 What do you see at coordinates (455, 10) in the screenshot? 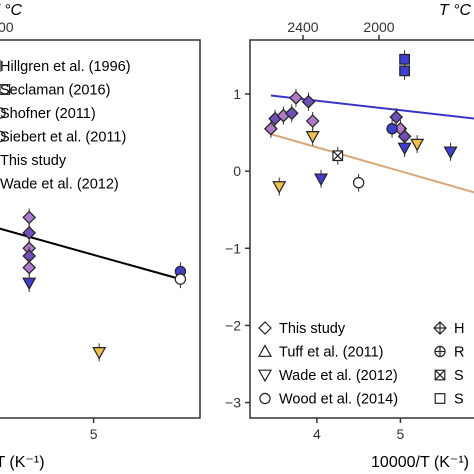
I see `panel-2-top-axis-label: T °C` at bounding box center [455, 10].